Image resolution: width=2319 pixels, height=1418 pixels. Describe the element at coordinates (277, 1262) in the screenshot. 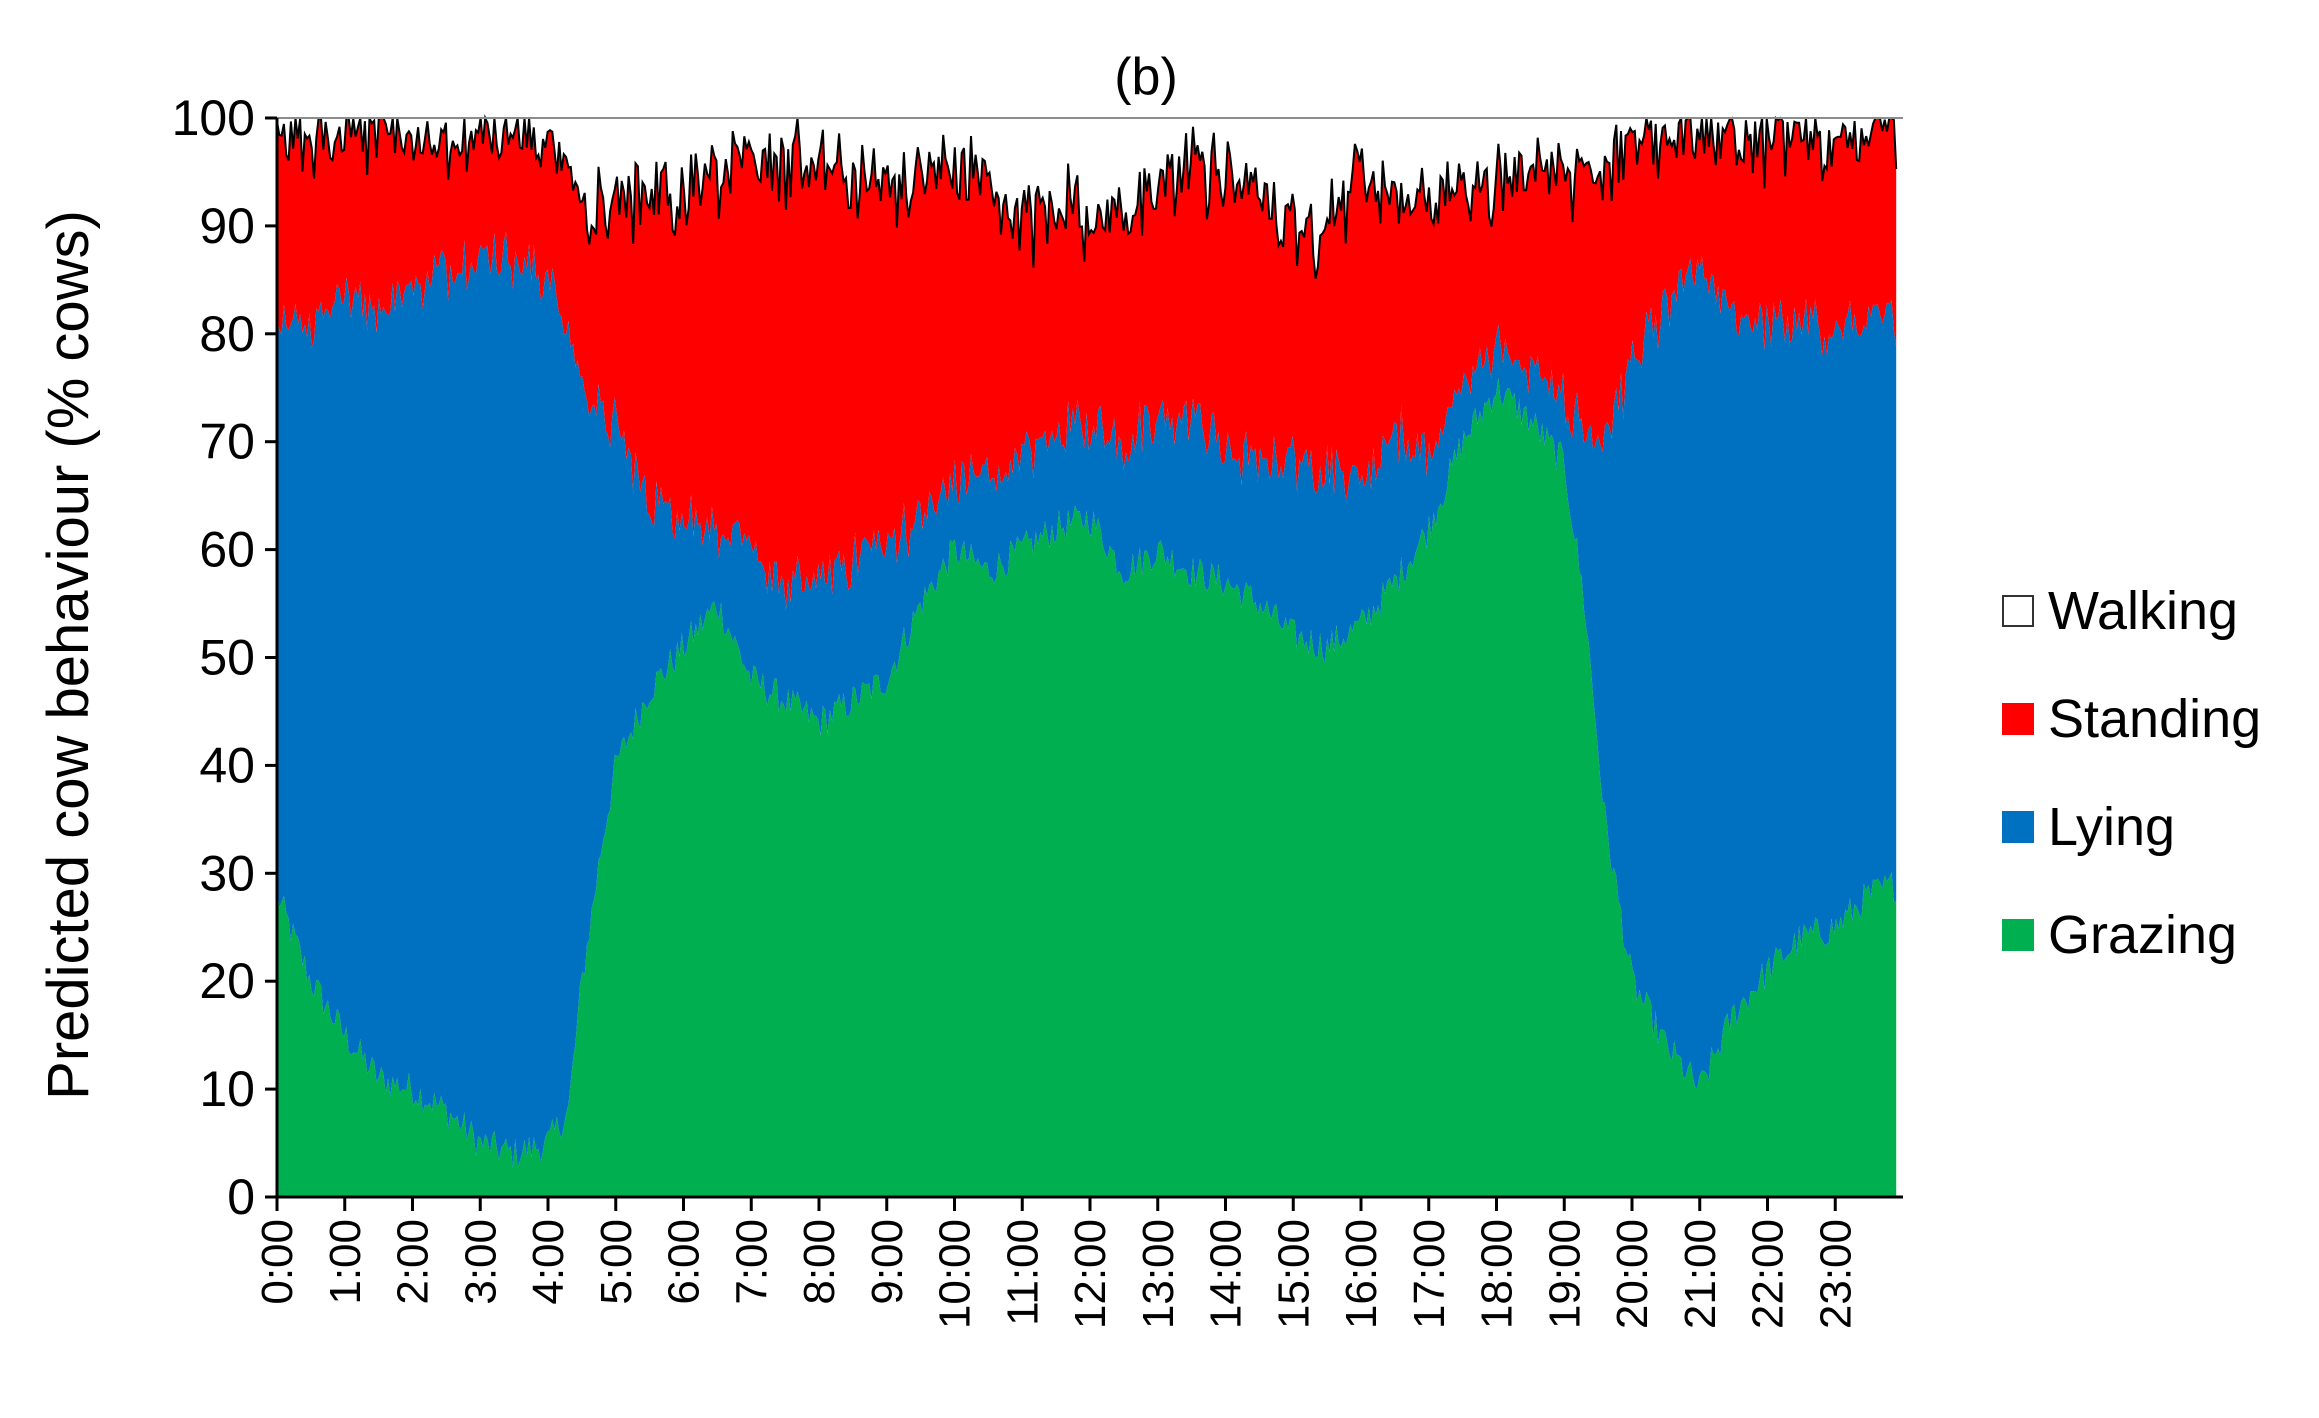

I see `x-tick-label: 0:00` at that location.